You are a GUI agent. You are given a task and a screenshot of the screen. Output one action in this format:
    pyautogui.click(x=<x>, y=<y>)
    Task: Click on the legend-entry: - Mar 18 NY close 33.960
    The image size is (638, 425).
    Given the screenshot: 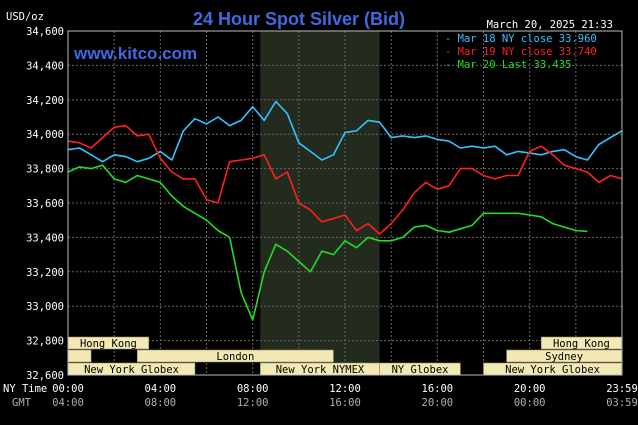 What is the action you would take?
    pyautogui.click(x=521, y=39)
    